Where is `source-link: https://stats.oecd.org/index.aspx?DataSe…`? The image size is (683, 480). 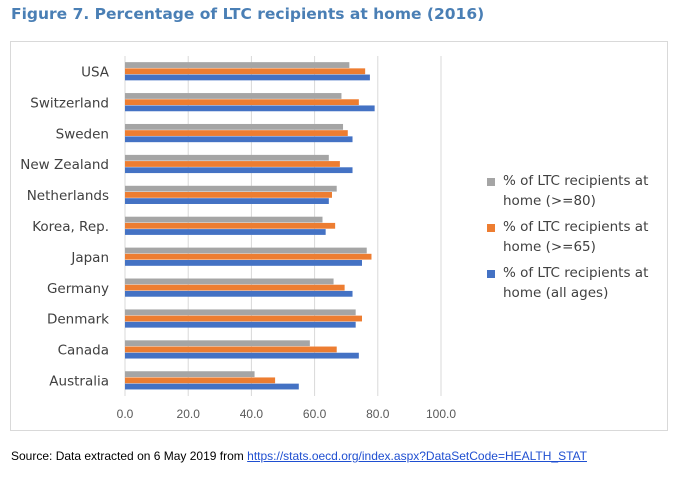 source-link: https://stats.oecd.org/index.aspx?DataSe… is located at coordinates (417, 456).